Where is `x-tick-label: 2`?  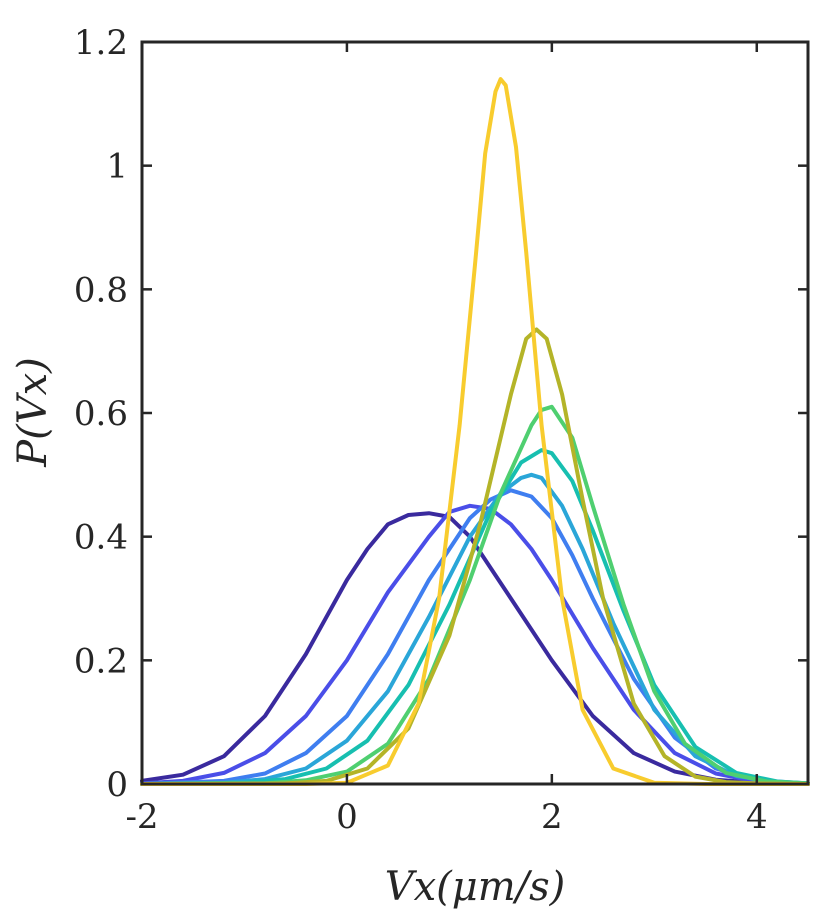 x-tick-label: 2 is located at coordinates (552, 817).